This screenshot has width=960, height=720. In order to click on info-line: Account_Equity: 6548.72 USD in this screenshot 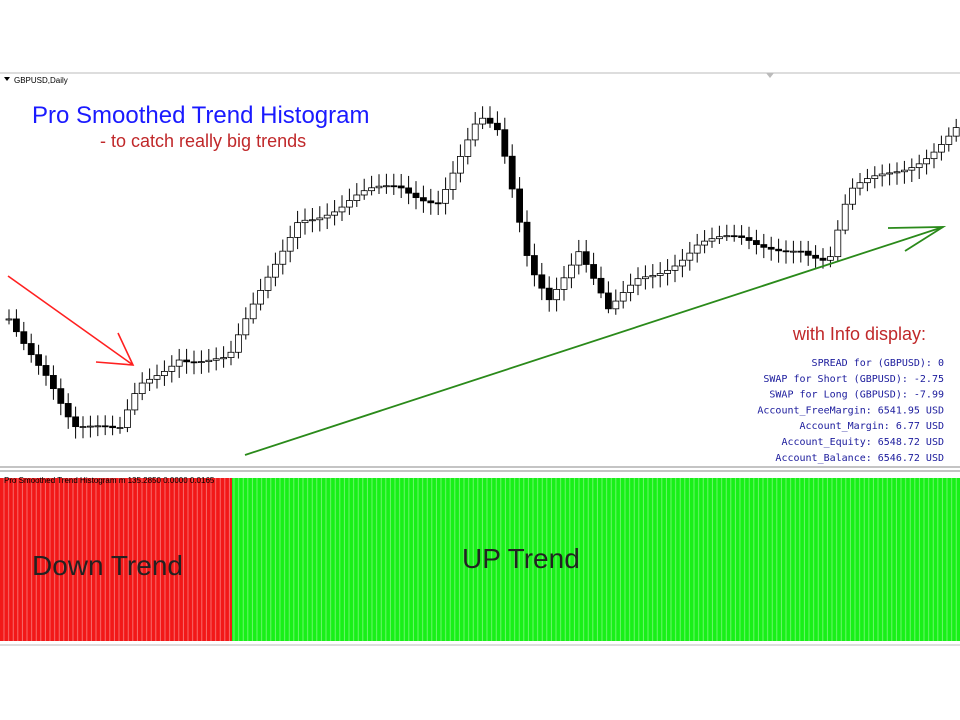, I will do `click(862, 442)`.